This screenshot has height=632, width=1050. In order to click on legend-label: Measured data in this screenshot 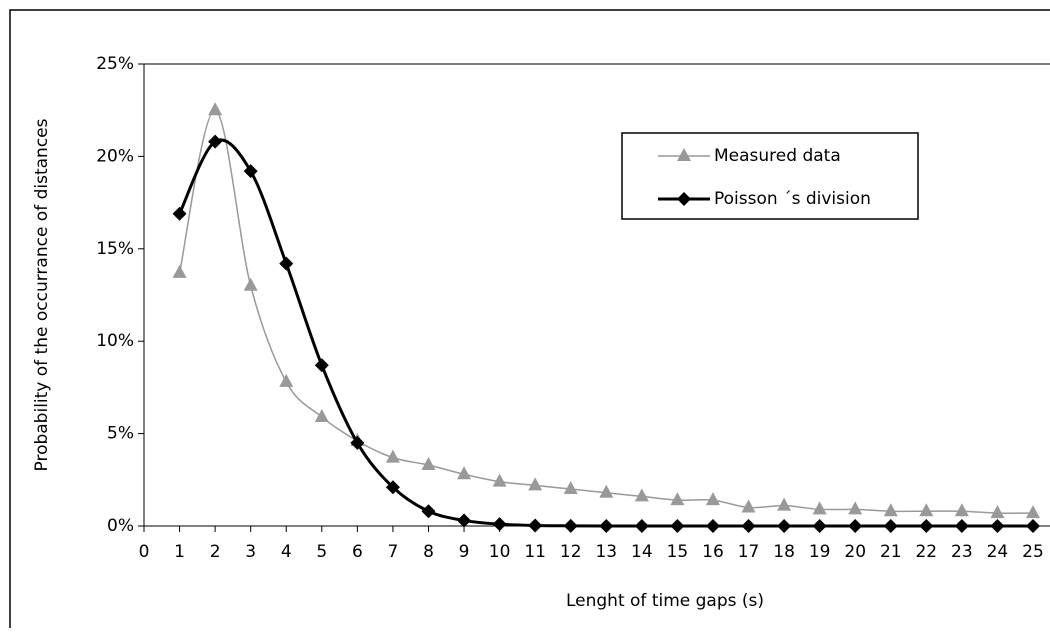, I will do `click(777, 156)`.